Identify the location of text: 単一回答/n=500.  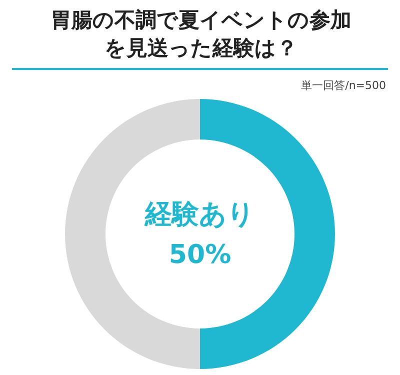
(343, 85).